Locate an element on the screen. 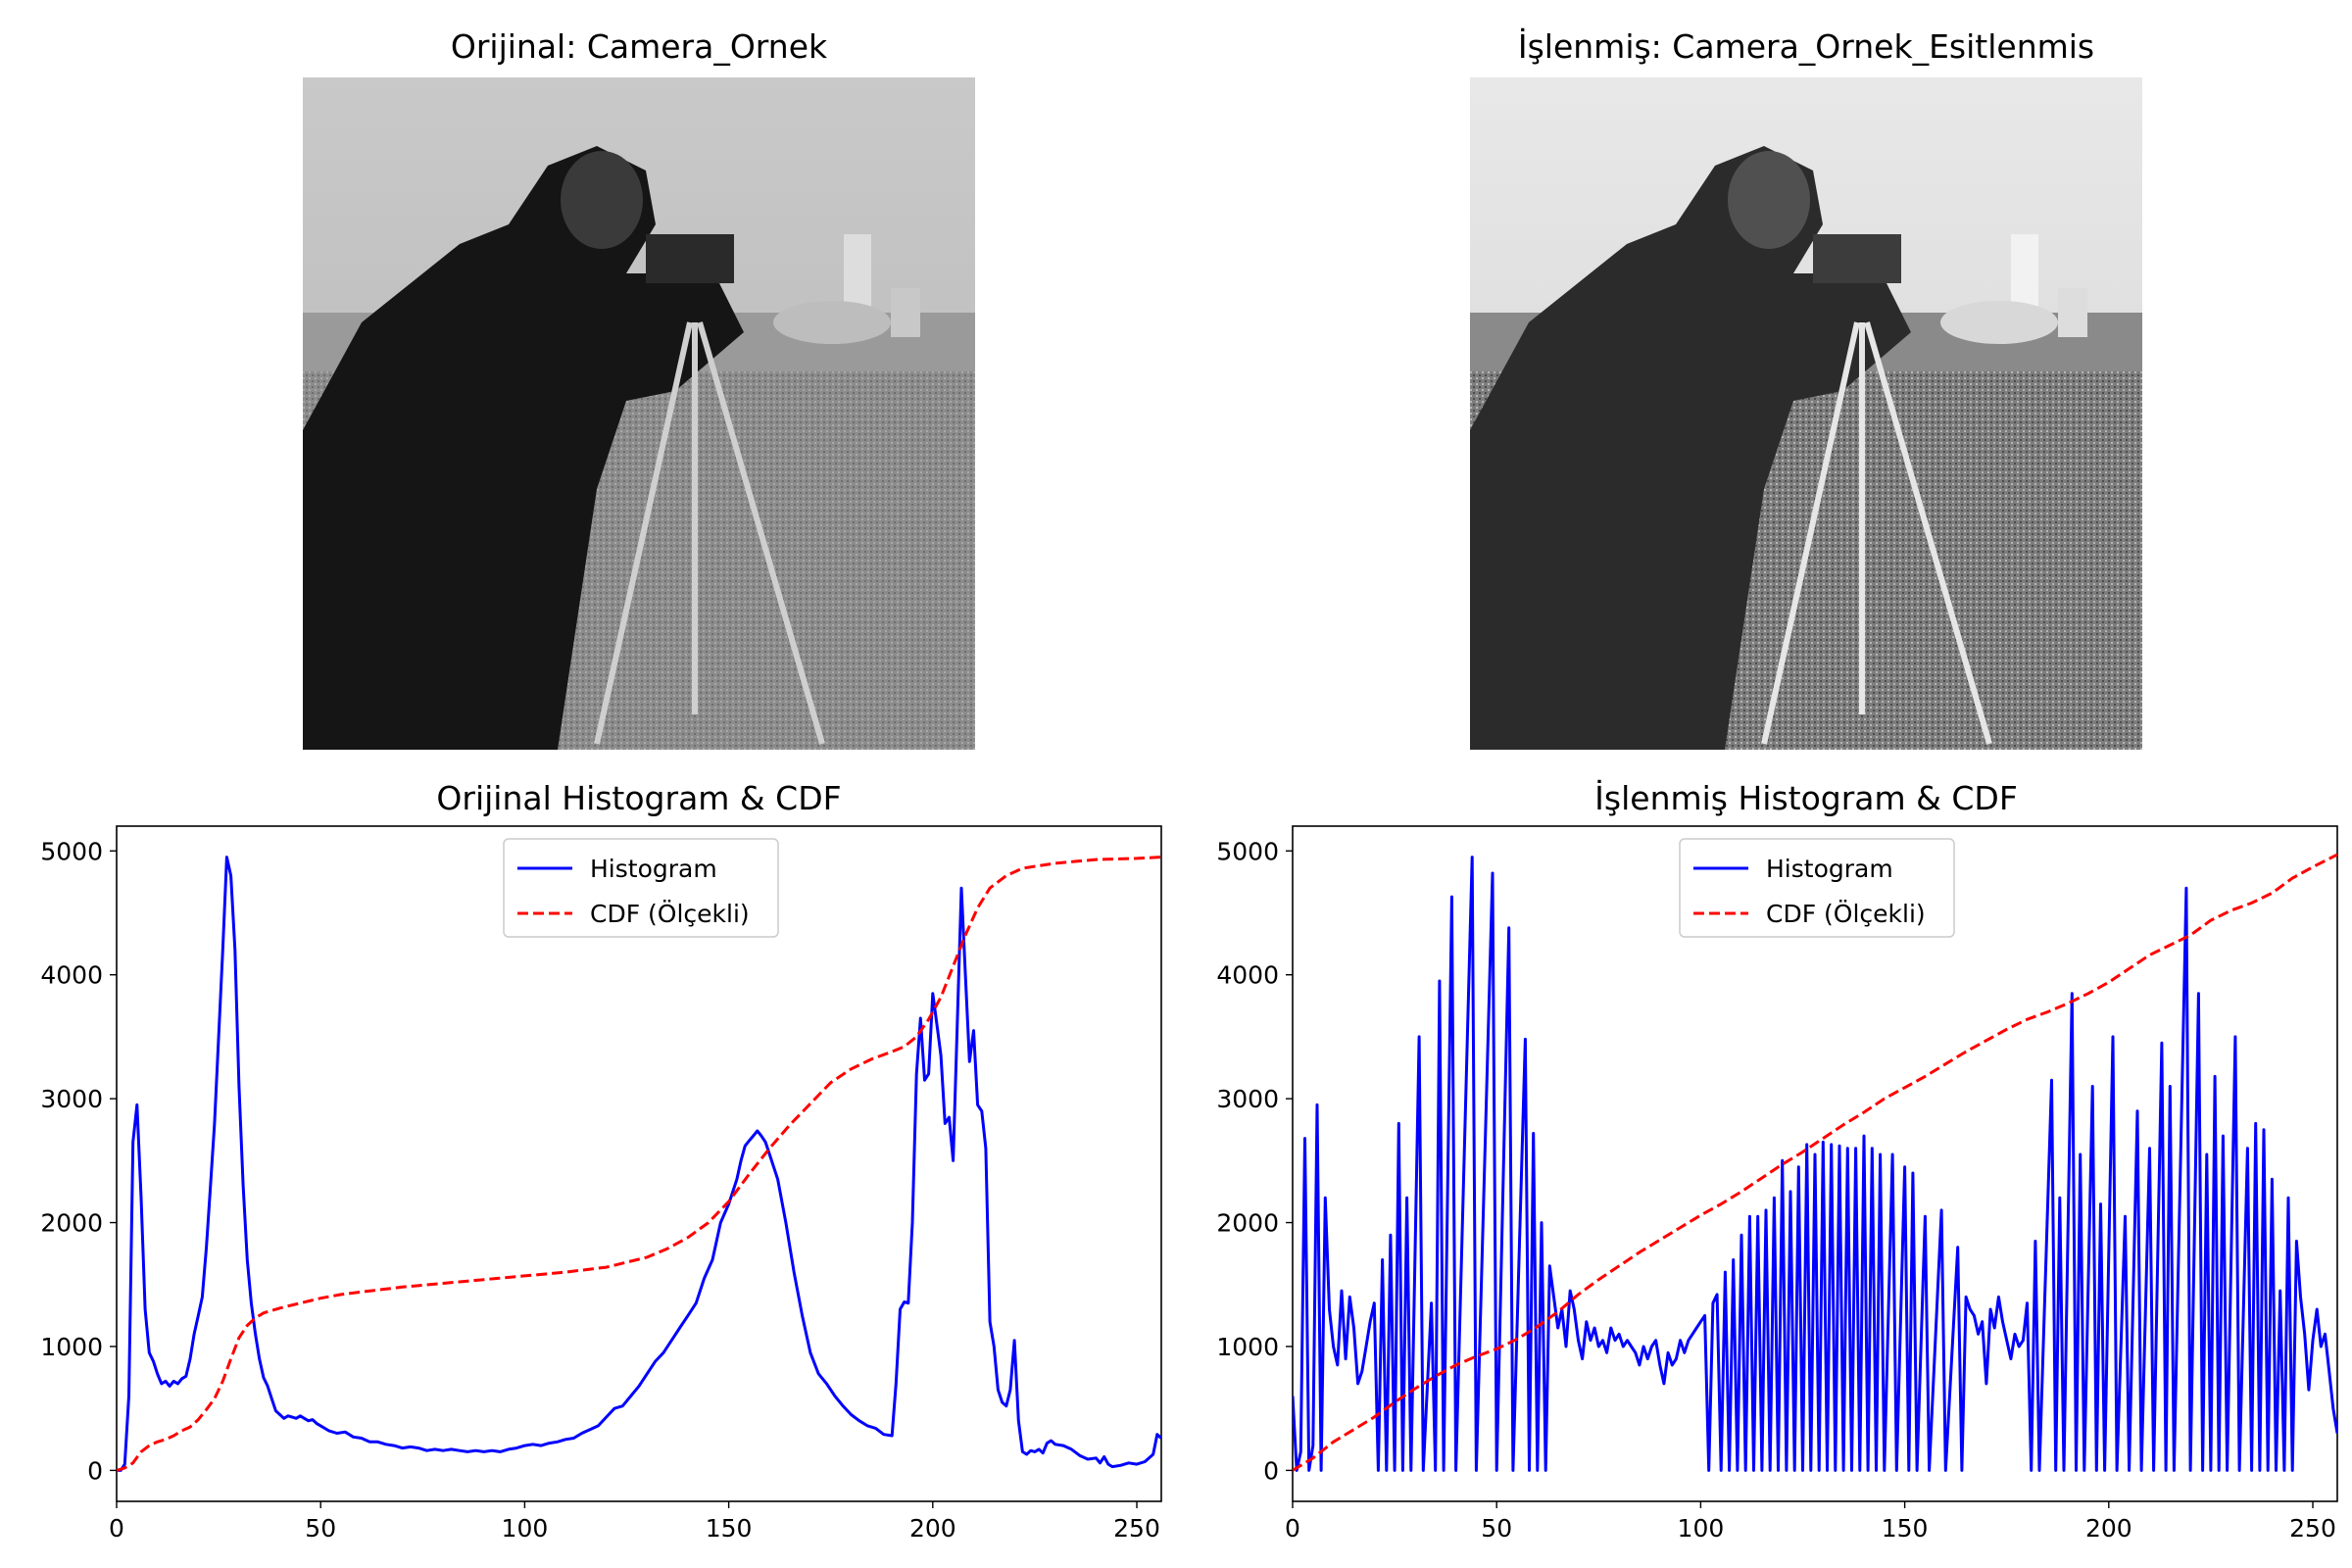 This screenshot has height=1568, width=2352. processed-image-title: İşlenmiş: Camera_Ornek_Esitlenmis is located at coordinates (1806, 47).